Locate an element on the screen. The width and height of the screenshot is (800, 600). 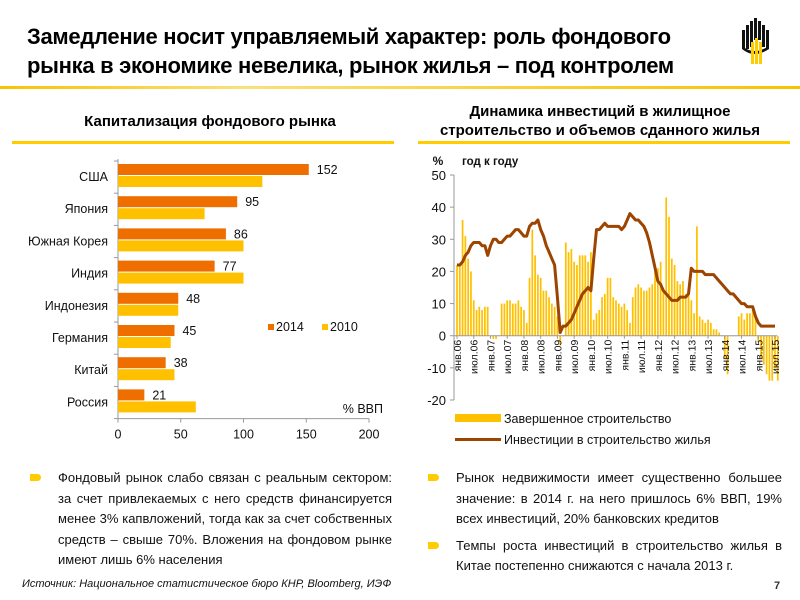
x-tick-label: янв.13 is located at coordinates (692, 356).